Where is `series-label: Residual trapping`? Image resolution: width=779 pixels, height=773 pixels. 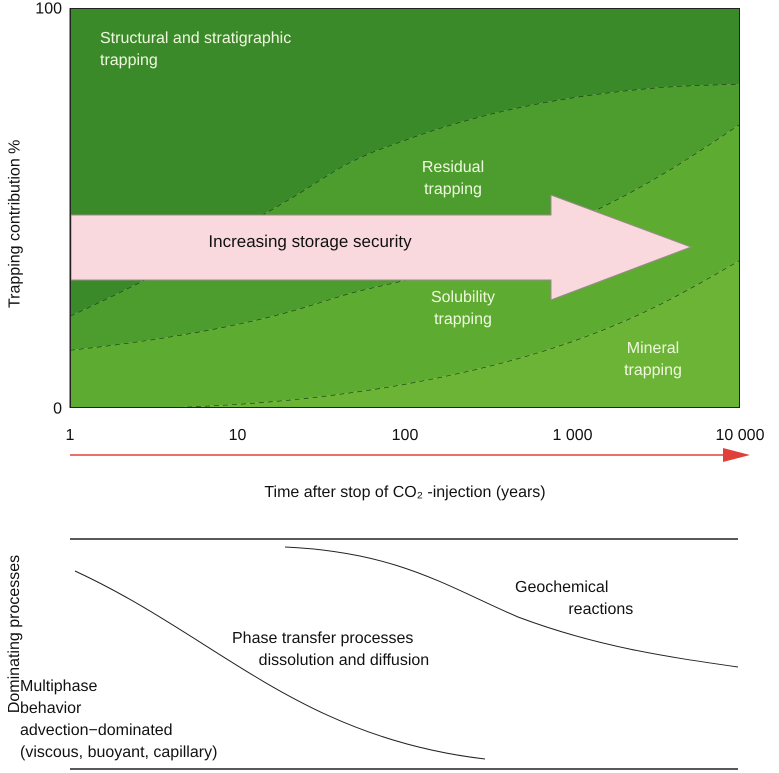
series-label: Residual trapping is located at coordinates (453, 179).